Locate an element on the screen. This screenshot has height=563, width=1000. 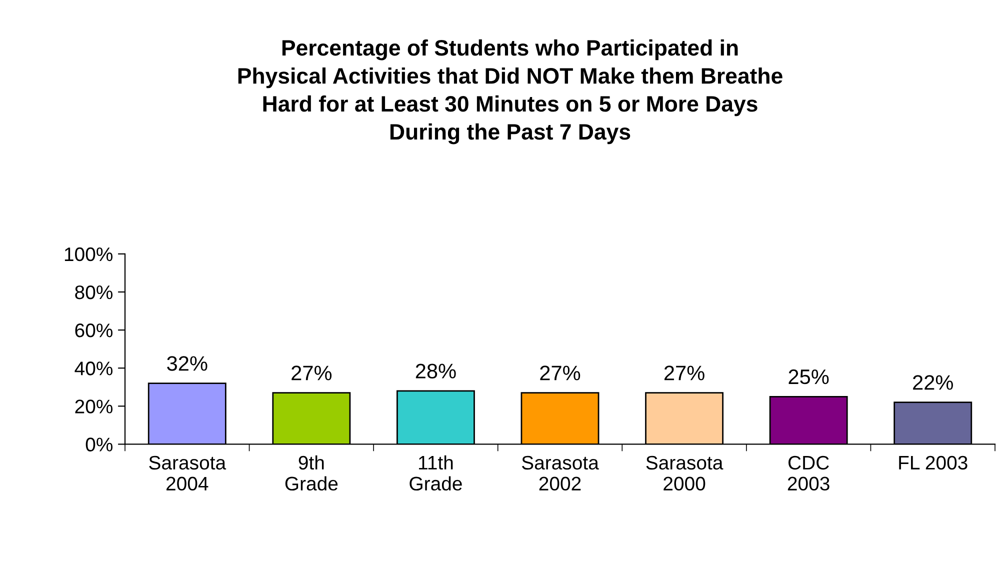
y-tick-label: 0% is located at coordinates (99, 445).